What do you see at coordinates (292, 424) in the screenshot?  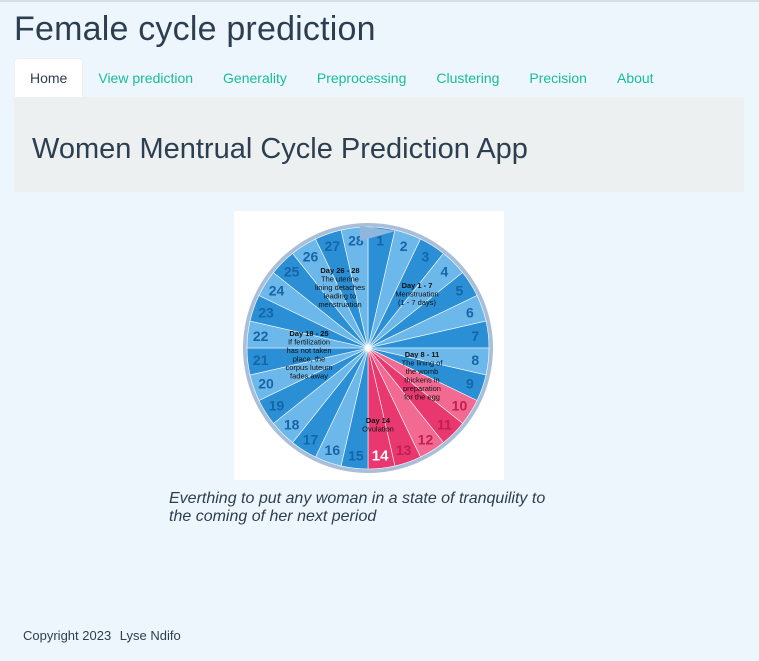 I see `day-number-18: 18` at bounding box center [292, 424].